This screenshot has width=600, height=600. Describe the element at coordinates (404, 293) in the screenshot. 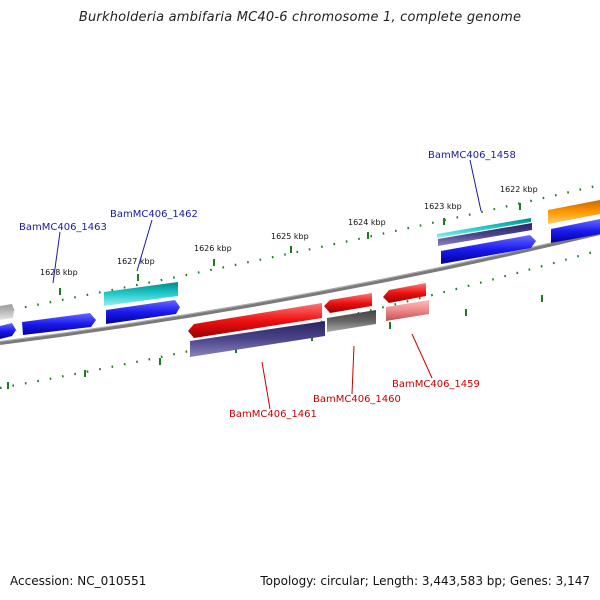

I see `gene-1459-arrow` at that location.